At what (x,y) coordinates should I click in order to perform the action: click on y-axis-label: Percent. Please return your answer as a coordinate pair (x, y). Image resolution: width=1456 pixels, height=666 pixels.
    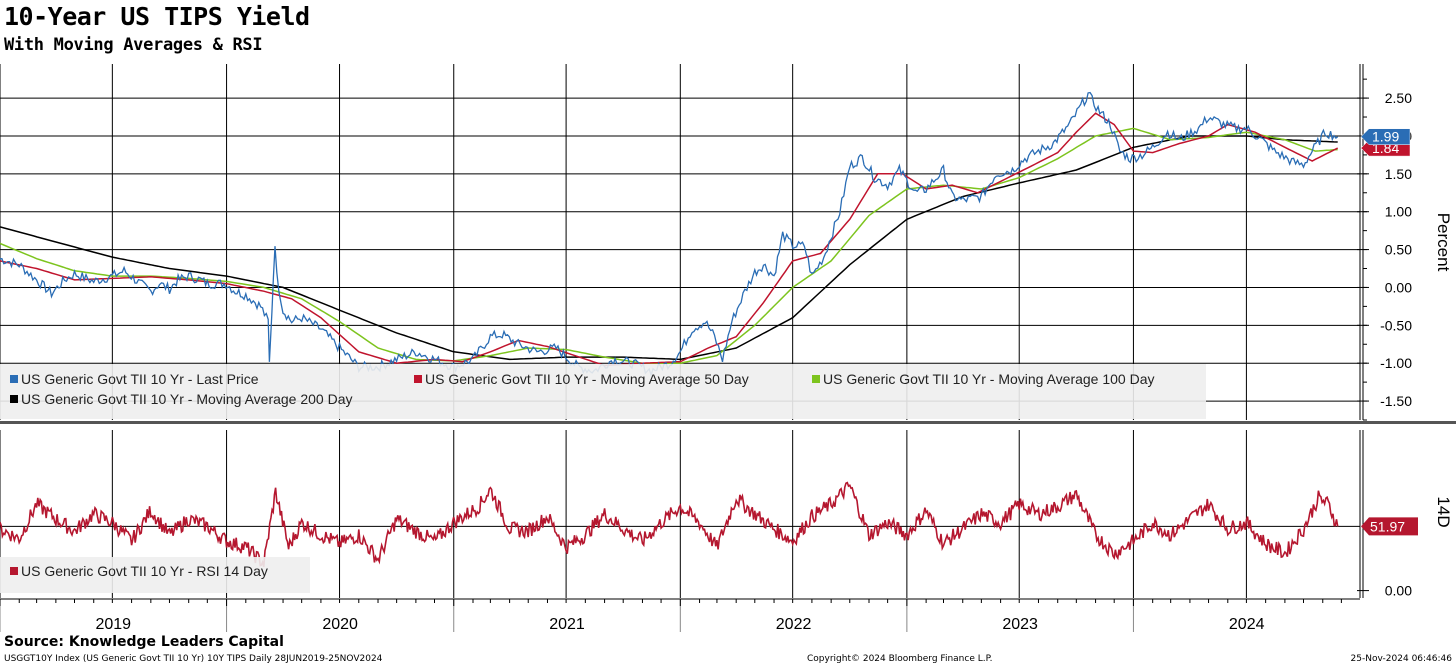
    Looking at the image, I should click on (1443, 242).